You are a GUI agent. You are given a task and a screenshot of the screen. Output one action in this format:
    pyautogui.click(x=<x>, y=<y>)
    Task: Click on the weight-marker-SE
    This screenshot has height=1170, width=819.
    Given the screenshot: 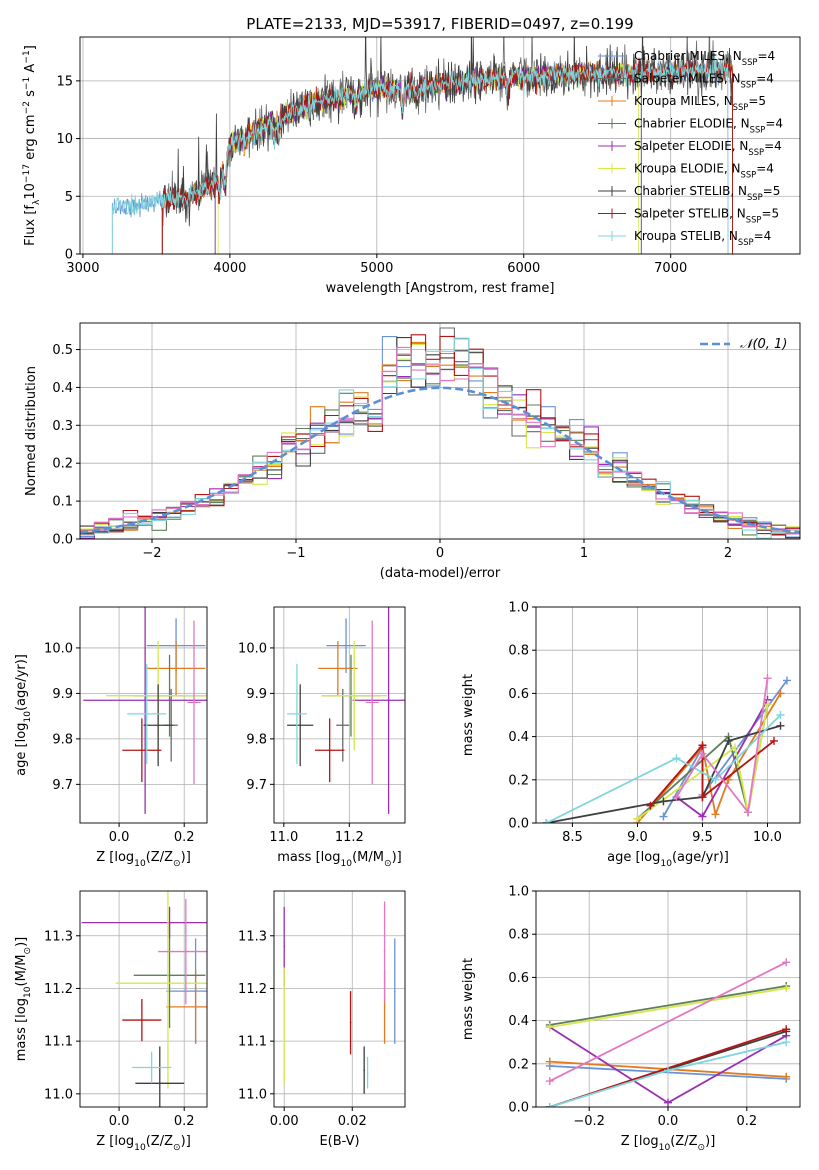 What is the action you would take?
    pyautogui.click(x=668, y=1102)
    